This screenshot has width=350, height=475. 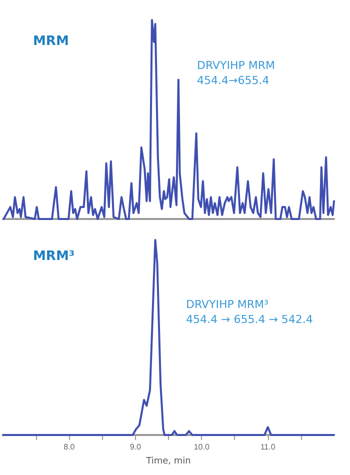 I want to click on annotation: 454.4 → 655.4 → 542.4, so click(x=249, y=319).